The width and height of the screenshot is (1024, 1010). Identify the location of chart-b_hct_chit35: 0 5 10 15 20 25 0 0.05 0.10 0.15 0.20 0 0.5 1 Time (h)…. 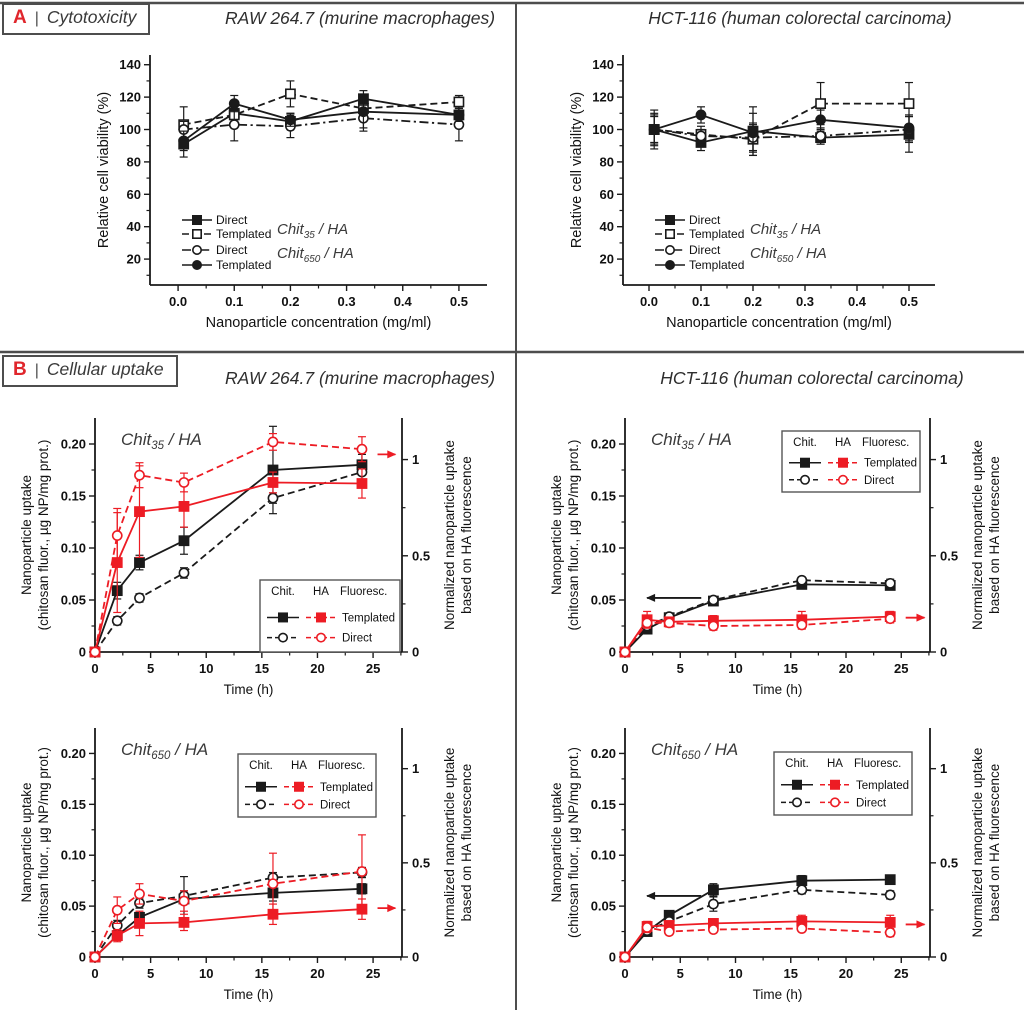
(775, 557).